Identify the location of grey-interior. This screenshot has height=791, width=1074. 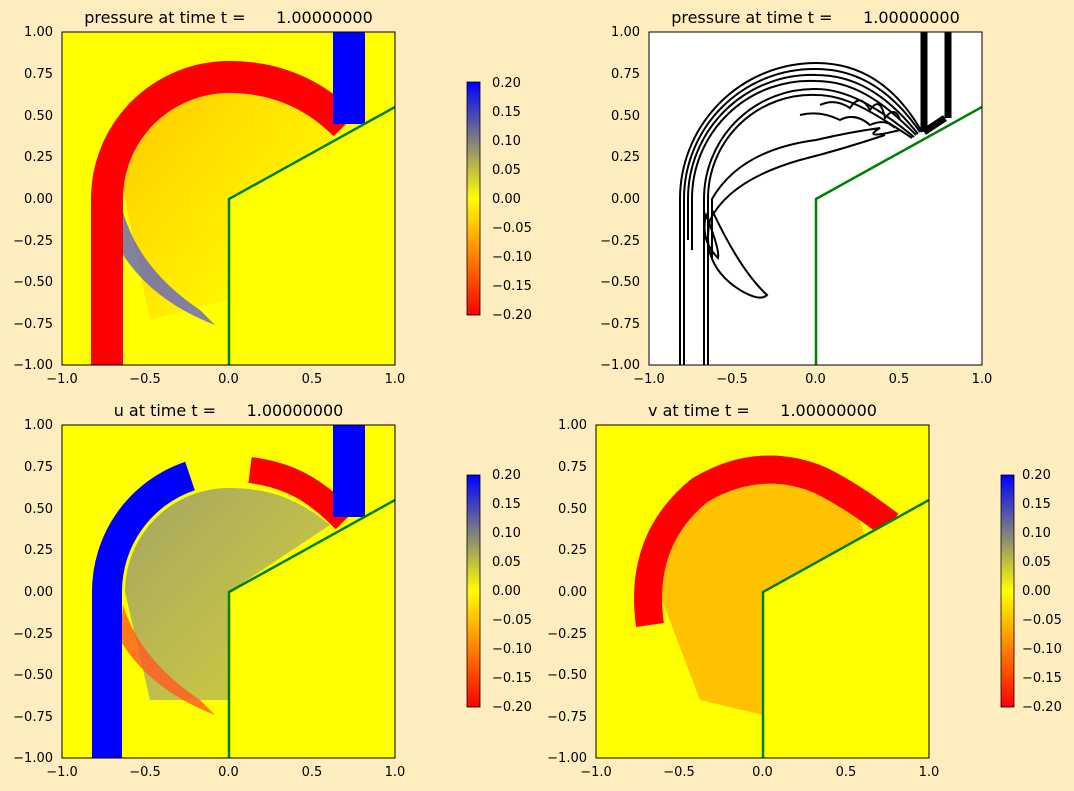
(227, 594).